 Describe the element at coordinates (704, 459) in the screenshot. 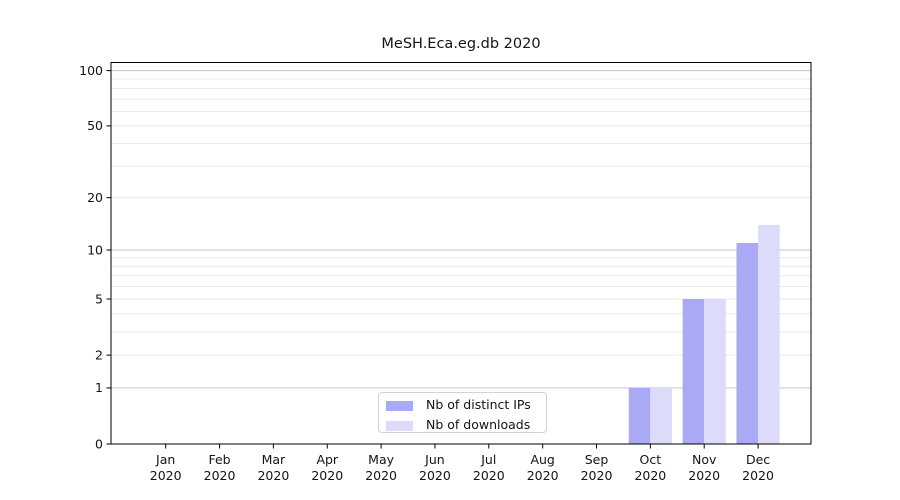

I see `x-tick-label-month: Nov` at that location.